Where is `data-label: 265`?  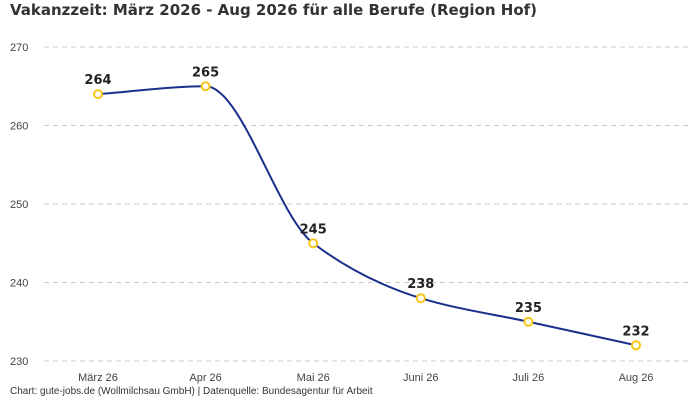 data-label: 265 is located at coordinates (205, 72).